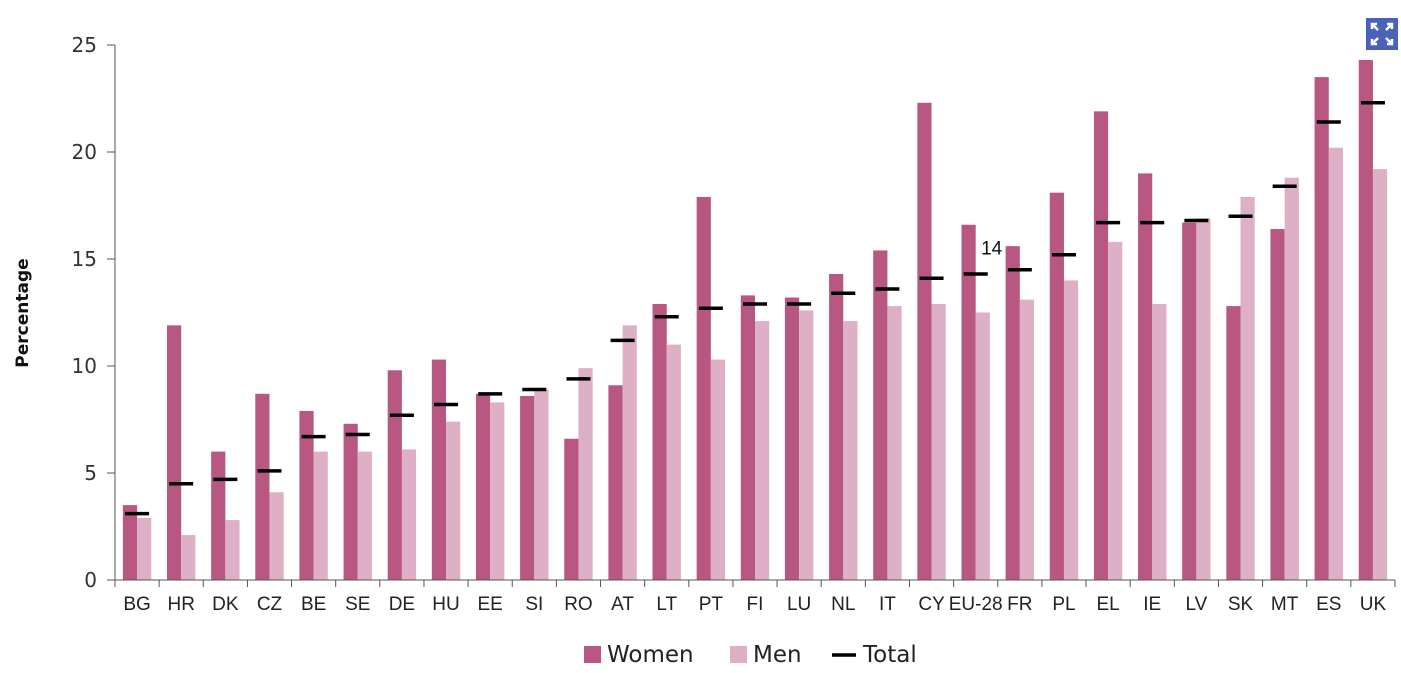 The image size is (1401, 673). What do you see at coordinates (313, 604) in the screenshot?
I see `x-tick-label: BE` at bounding box center [313, 604].